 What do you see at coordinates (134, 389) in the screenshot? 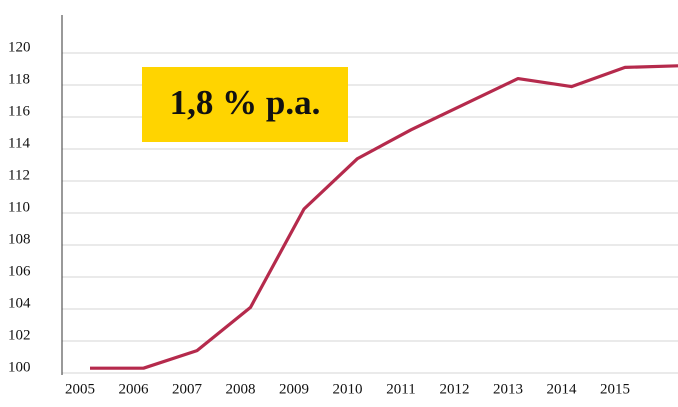
I see `x-tick-label: 2006` at bounding box center [134, 389].